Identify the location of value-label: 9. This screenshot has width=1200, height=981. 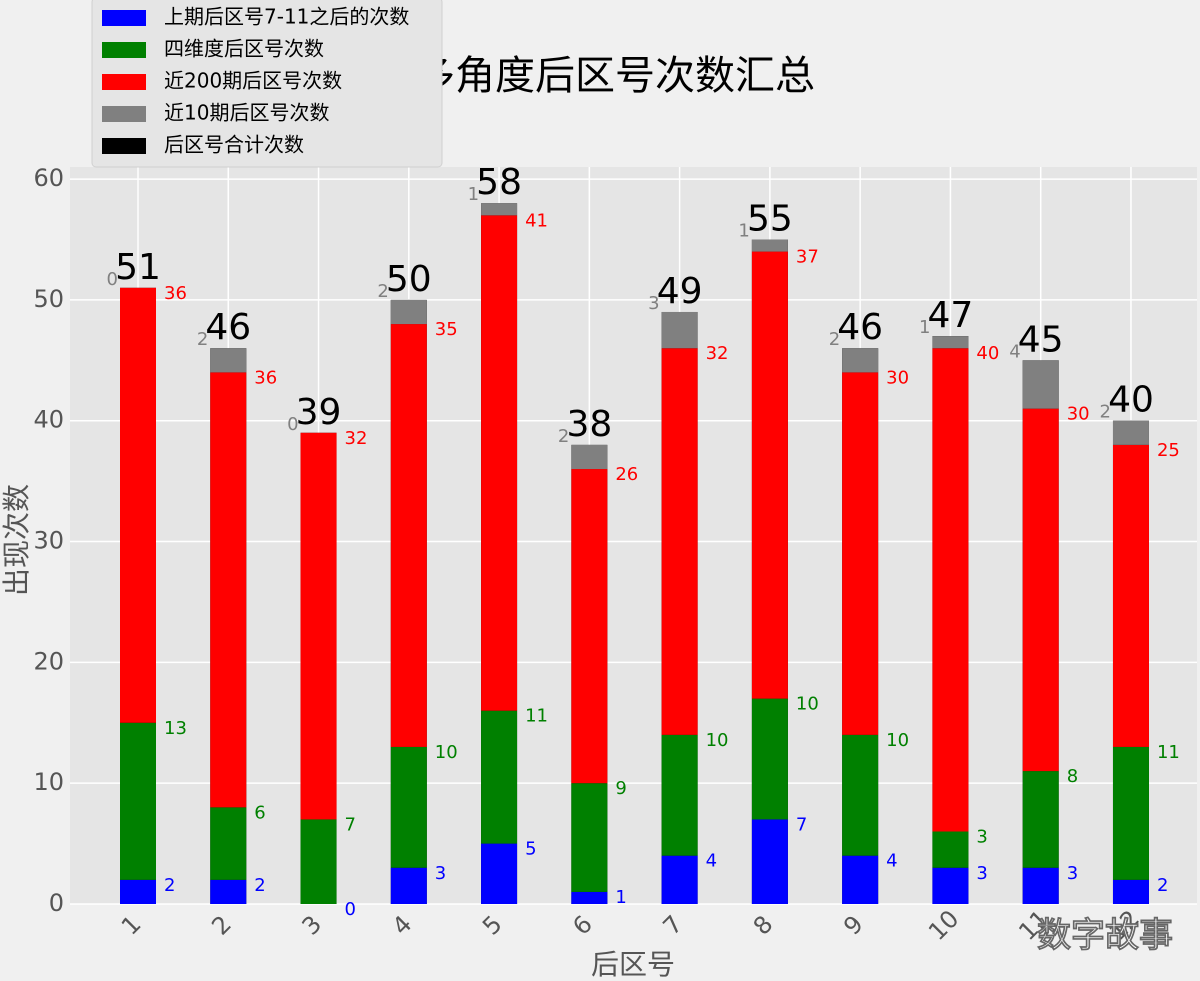
(620, 788).